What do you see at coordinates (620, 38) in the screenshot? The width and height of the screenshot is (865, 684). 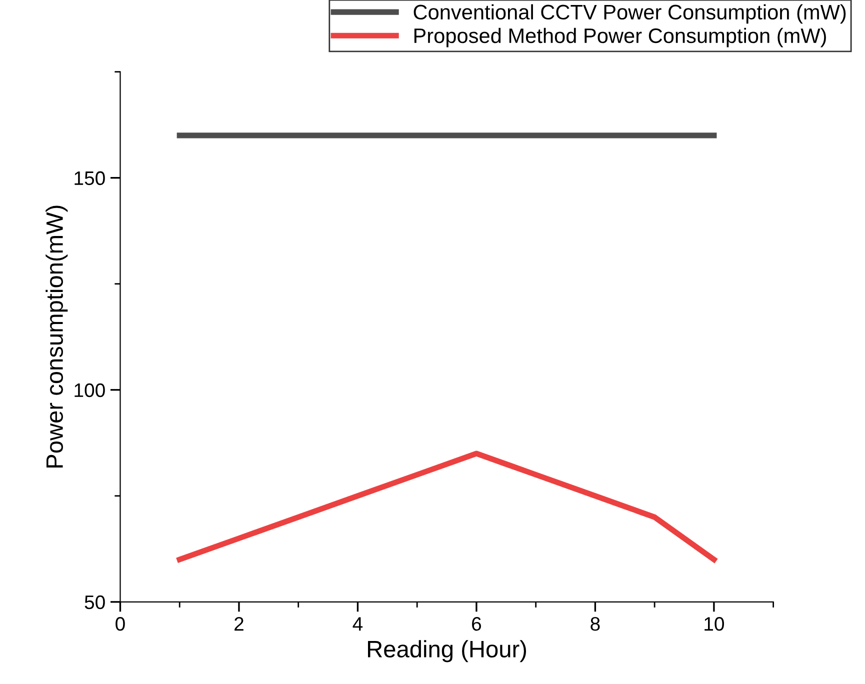 I see `legend-label: Proposed Method Power Consumption (mW)` at bounding box center [620, 38].